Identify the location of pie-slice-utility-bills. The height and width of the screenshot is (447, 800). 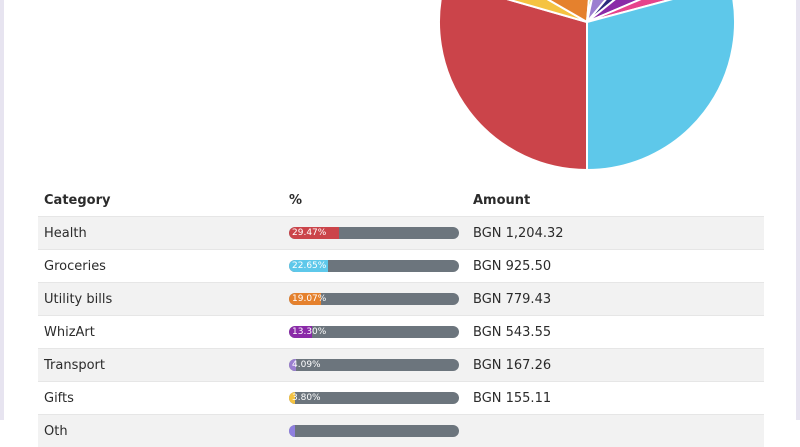
(568, 12).